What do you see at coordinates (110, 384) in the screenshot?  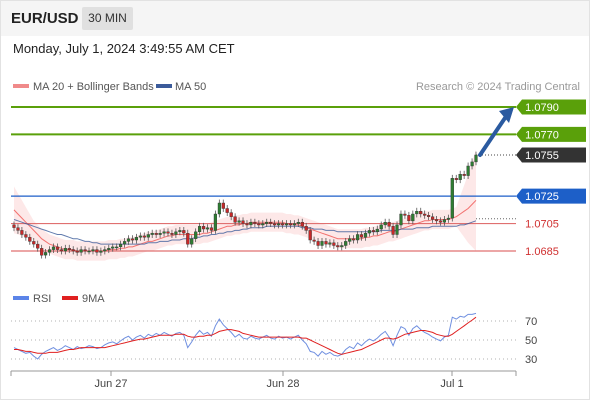 I see `x-tick-label: Jun 27` at bounding box center [110, 384].